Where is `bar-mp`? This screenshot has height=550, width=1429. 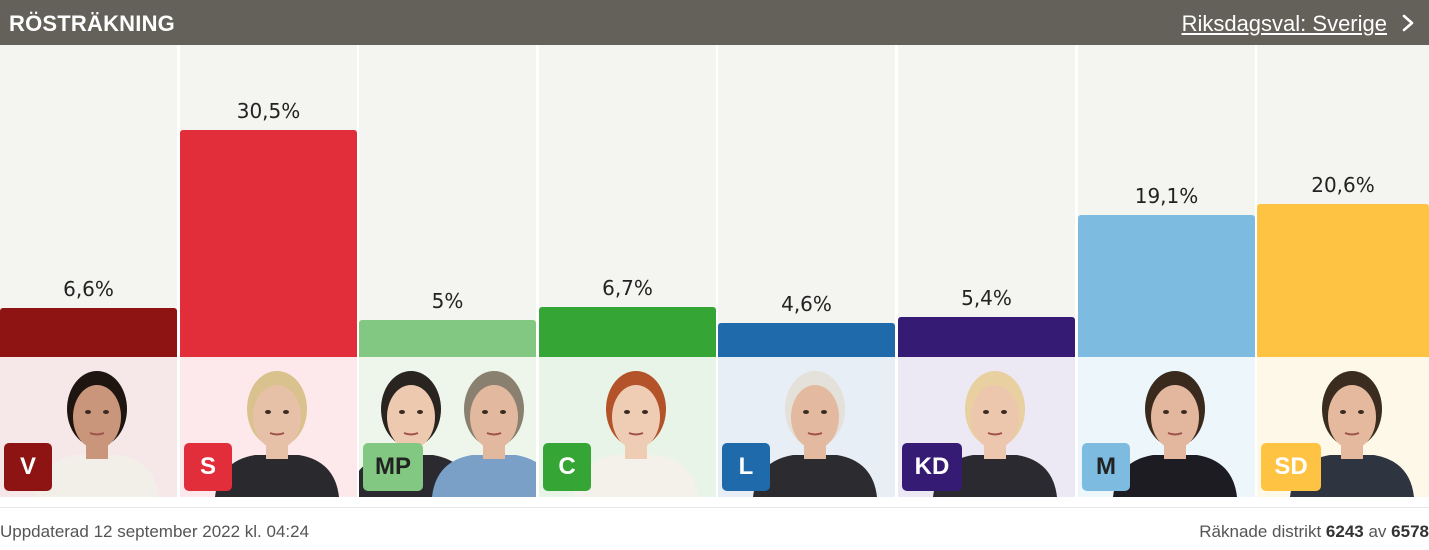
bar-mp is located at coordinates (447, 338).